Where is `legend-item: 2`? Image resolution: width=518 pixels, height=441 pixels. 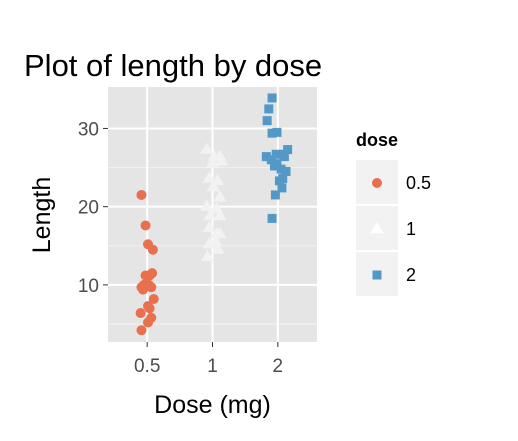
legend-item: 2 is located at coordinates (386, 274).